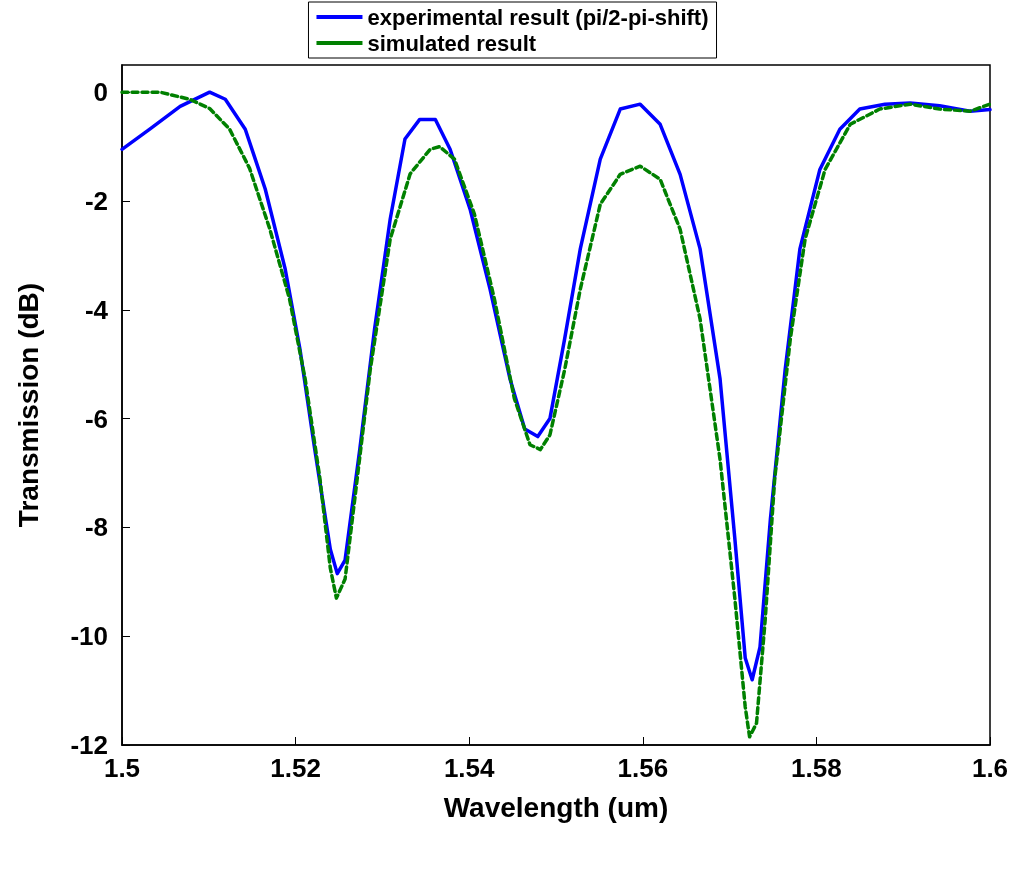 The height and width of the screenshot is (884, 1025). Describe the element at coordinates (96, 527) in the screenshot. I see `y-tick-label: -8` at that location.